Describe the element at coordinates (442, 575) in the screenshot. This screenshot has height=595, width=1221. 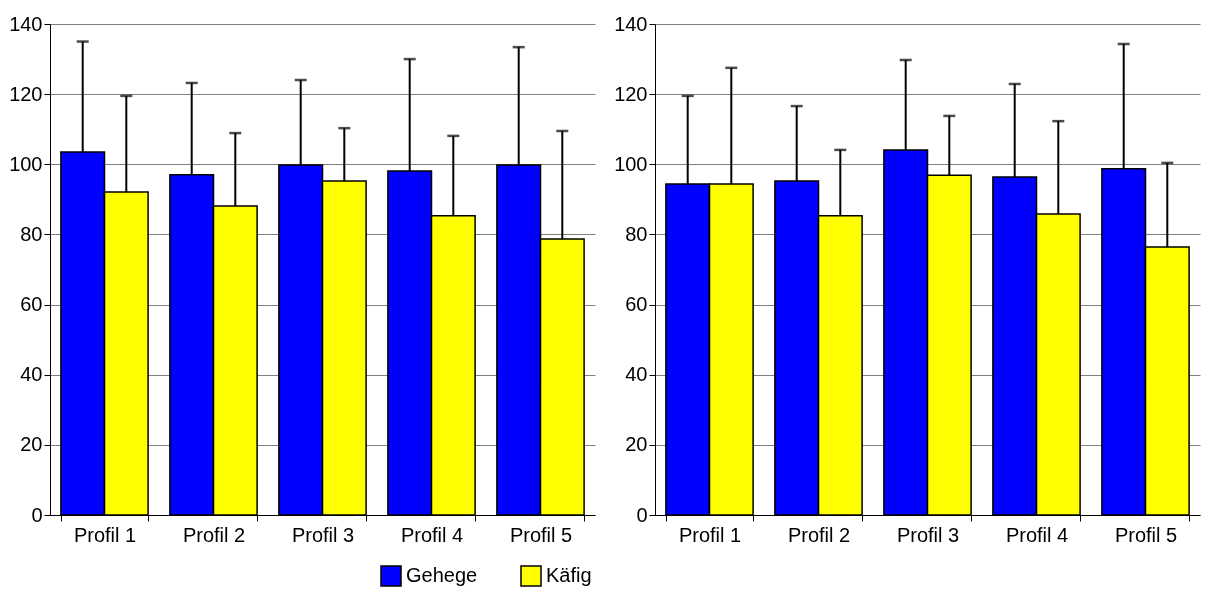
I see `legend-label: Gehege` at that location.